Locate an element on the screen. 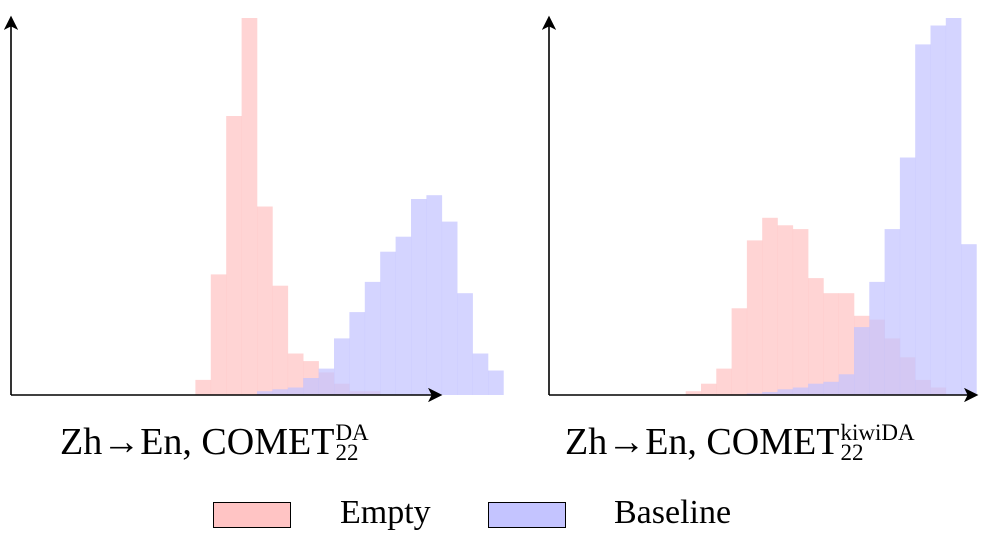  caption-superscript: kiwiDA is located at coordinates (877, 432).